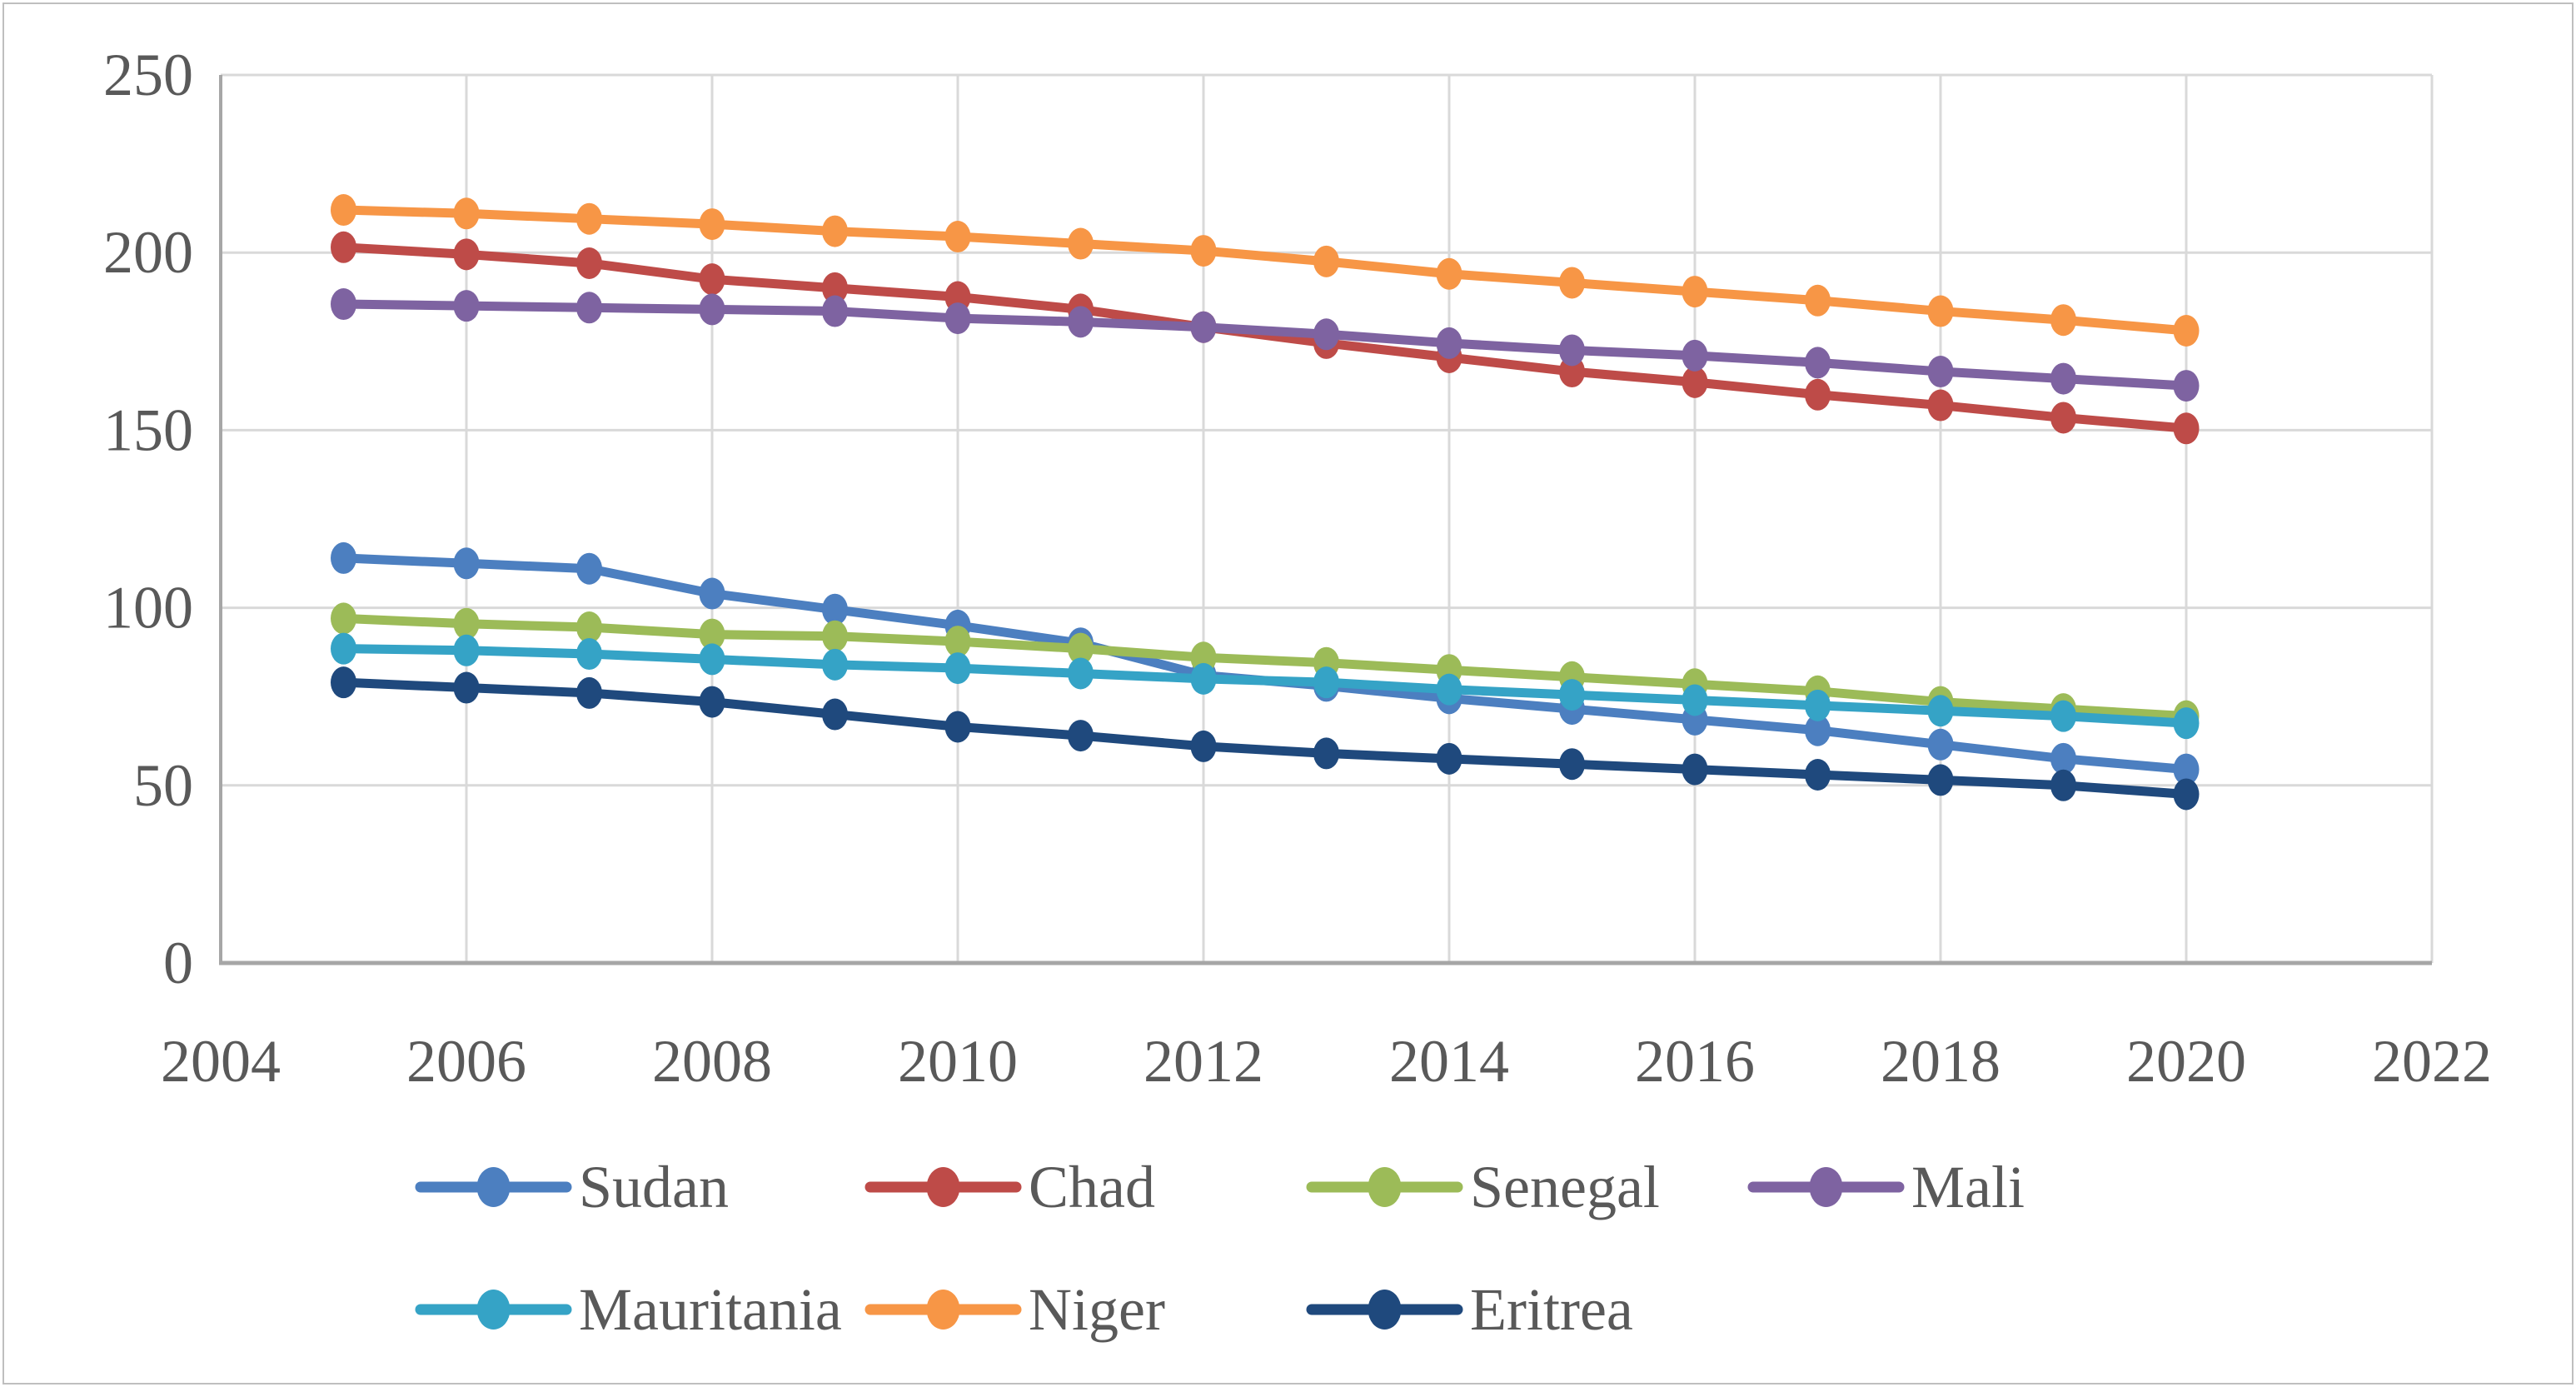 Image resolution: width=2576 pixels, height=1387 pixels. Describe the element at coordinates (958, 1061) in the screenshot. I see `x-tick-label: 2010` at that location.